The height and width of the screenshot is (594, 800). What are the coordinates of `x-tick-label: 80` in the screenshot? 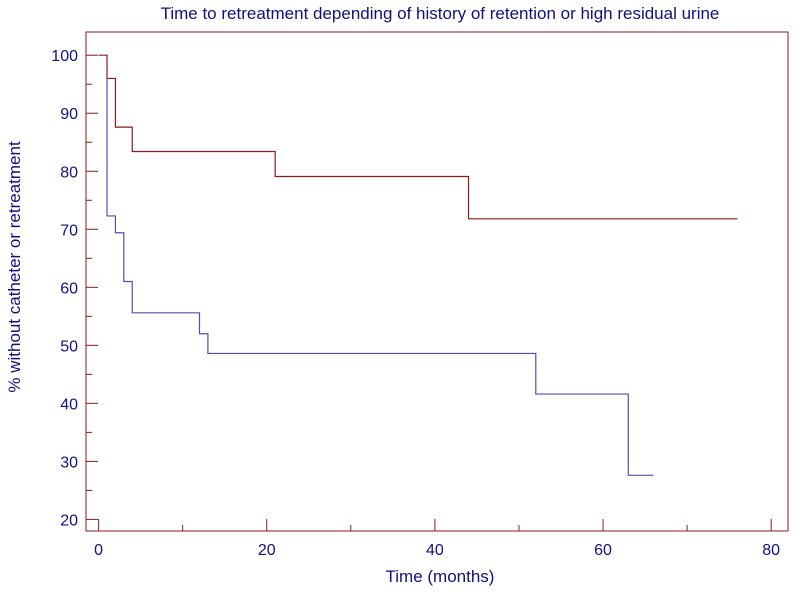 It's located at (771, 550).